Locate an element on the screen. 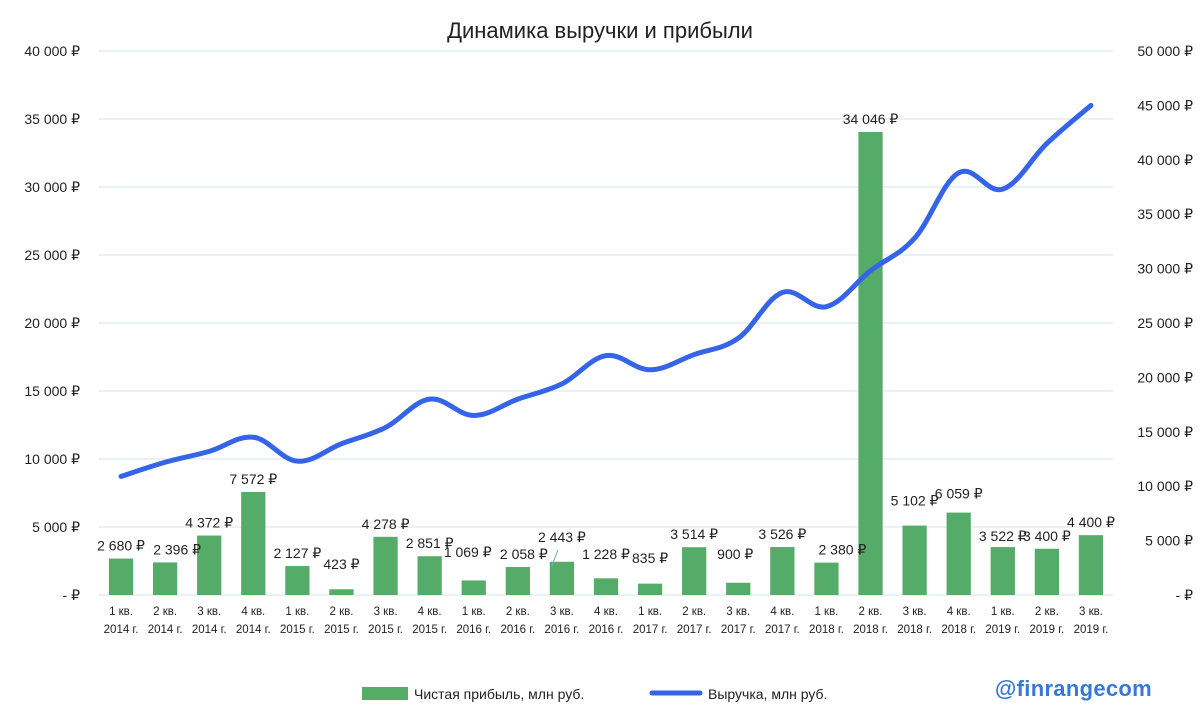  bar-data-label: 2 127 ₽ is located at coordinates (297, 553).